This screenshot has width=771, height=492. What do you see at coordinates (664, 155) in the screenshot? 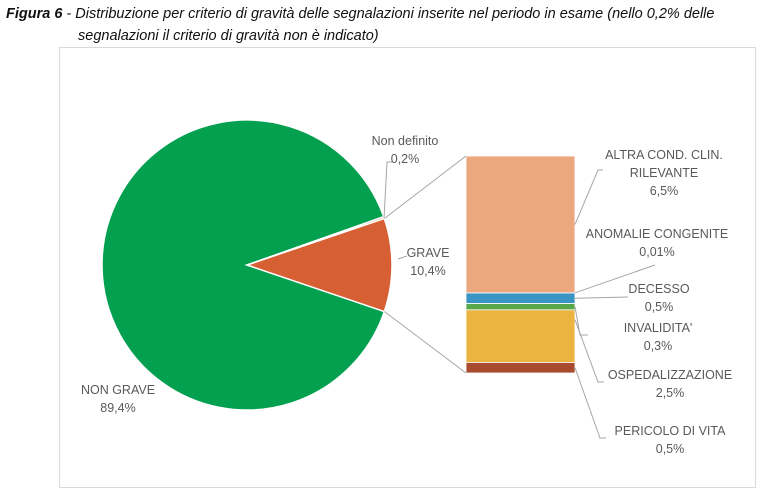
I see `data-label-altra-cond-clin-rilevante-line-1: ALTRA COND. CLIN.` at bounding box center [664, 155].